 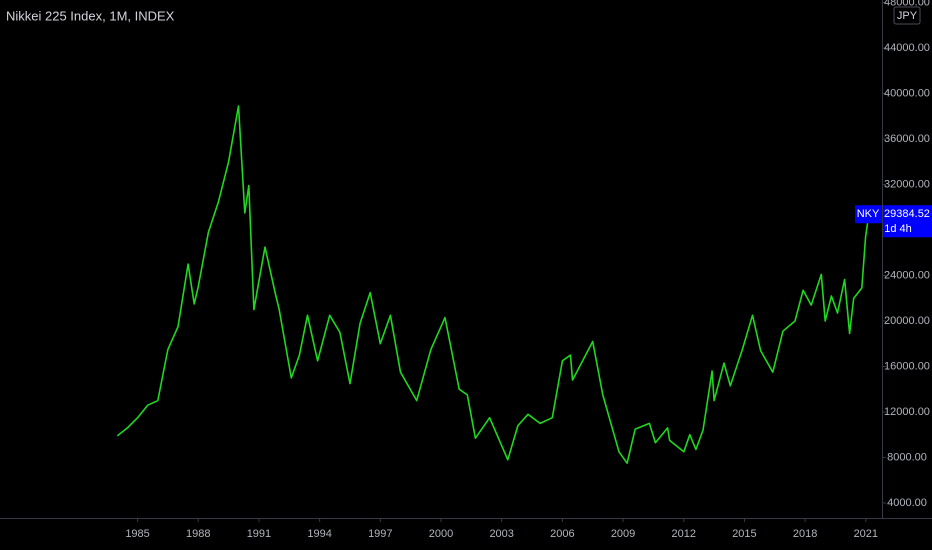 What do you see at coordinates (898, 229) in the screenshot?
I see `countdown: 1d 4h` at bounding box center [898, 229].